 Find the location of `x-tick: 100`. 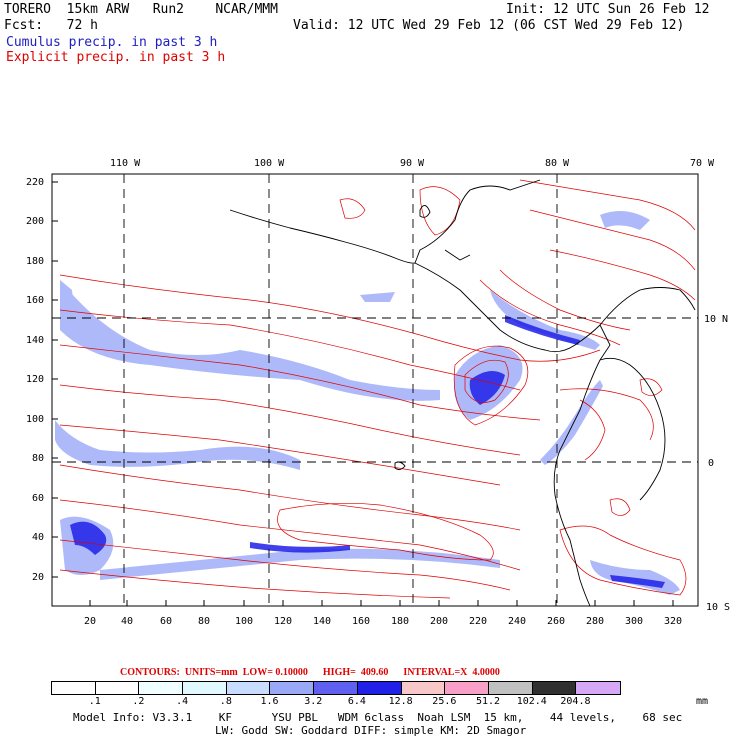

x-tick: 100 is located at coordinates (244, 621).